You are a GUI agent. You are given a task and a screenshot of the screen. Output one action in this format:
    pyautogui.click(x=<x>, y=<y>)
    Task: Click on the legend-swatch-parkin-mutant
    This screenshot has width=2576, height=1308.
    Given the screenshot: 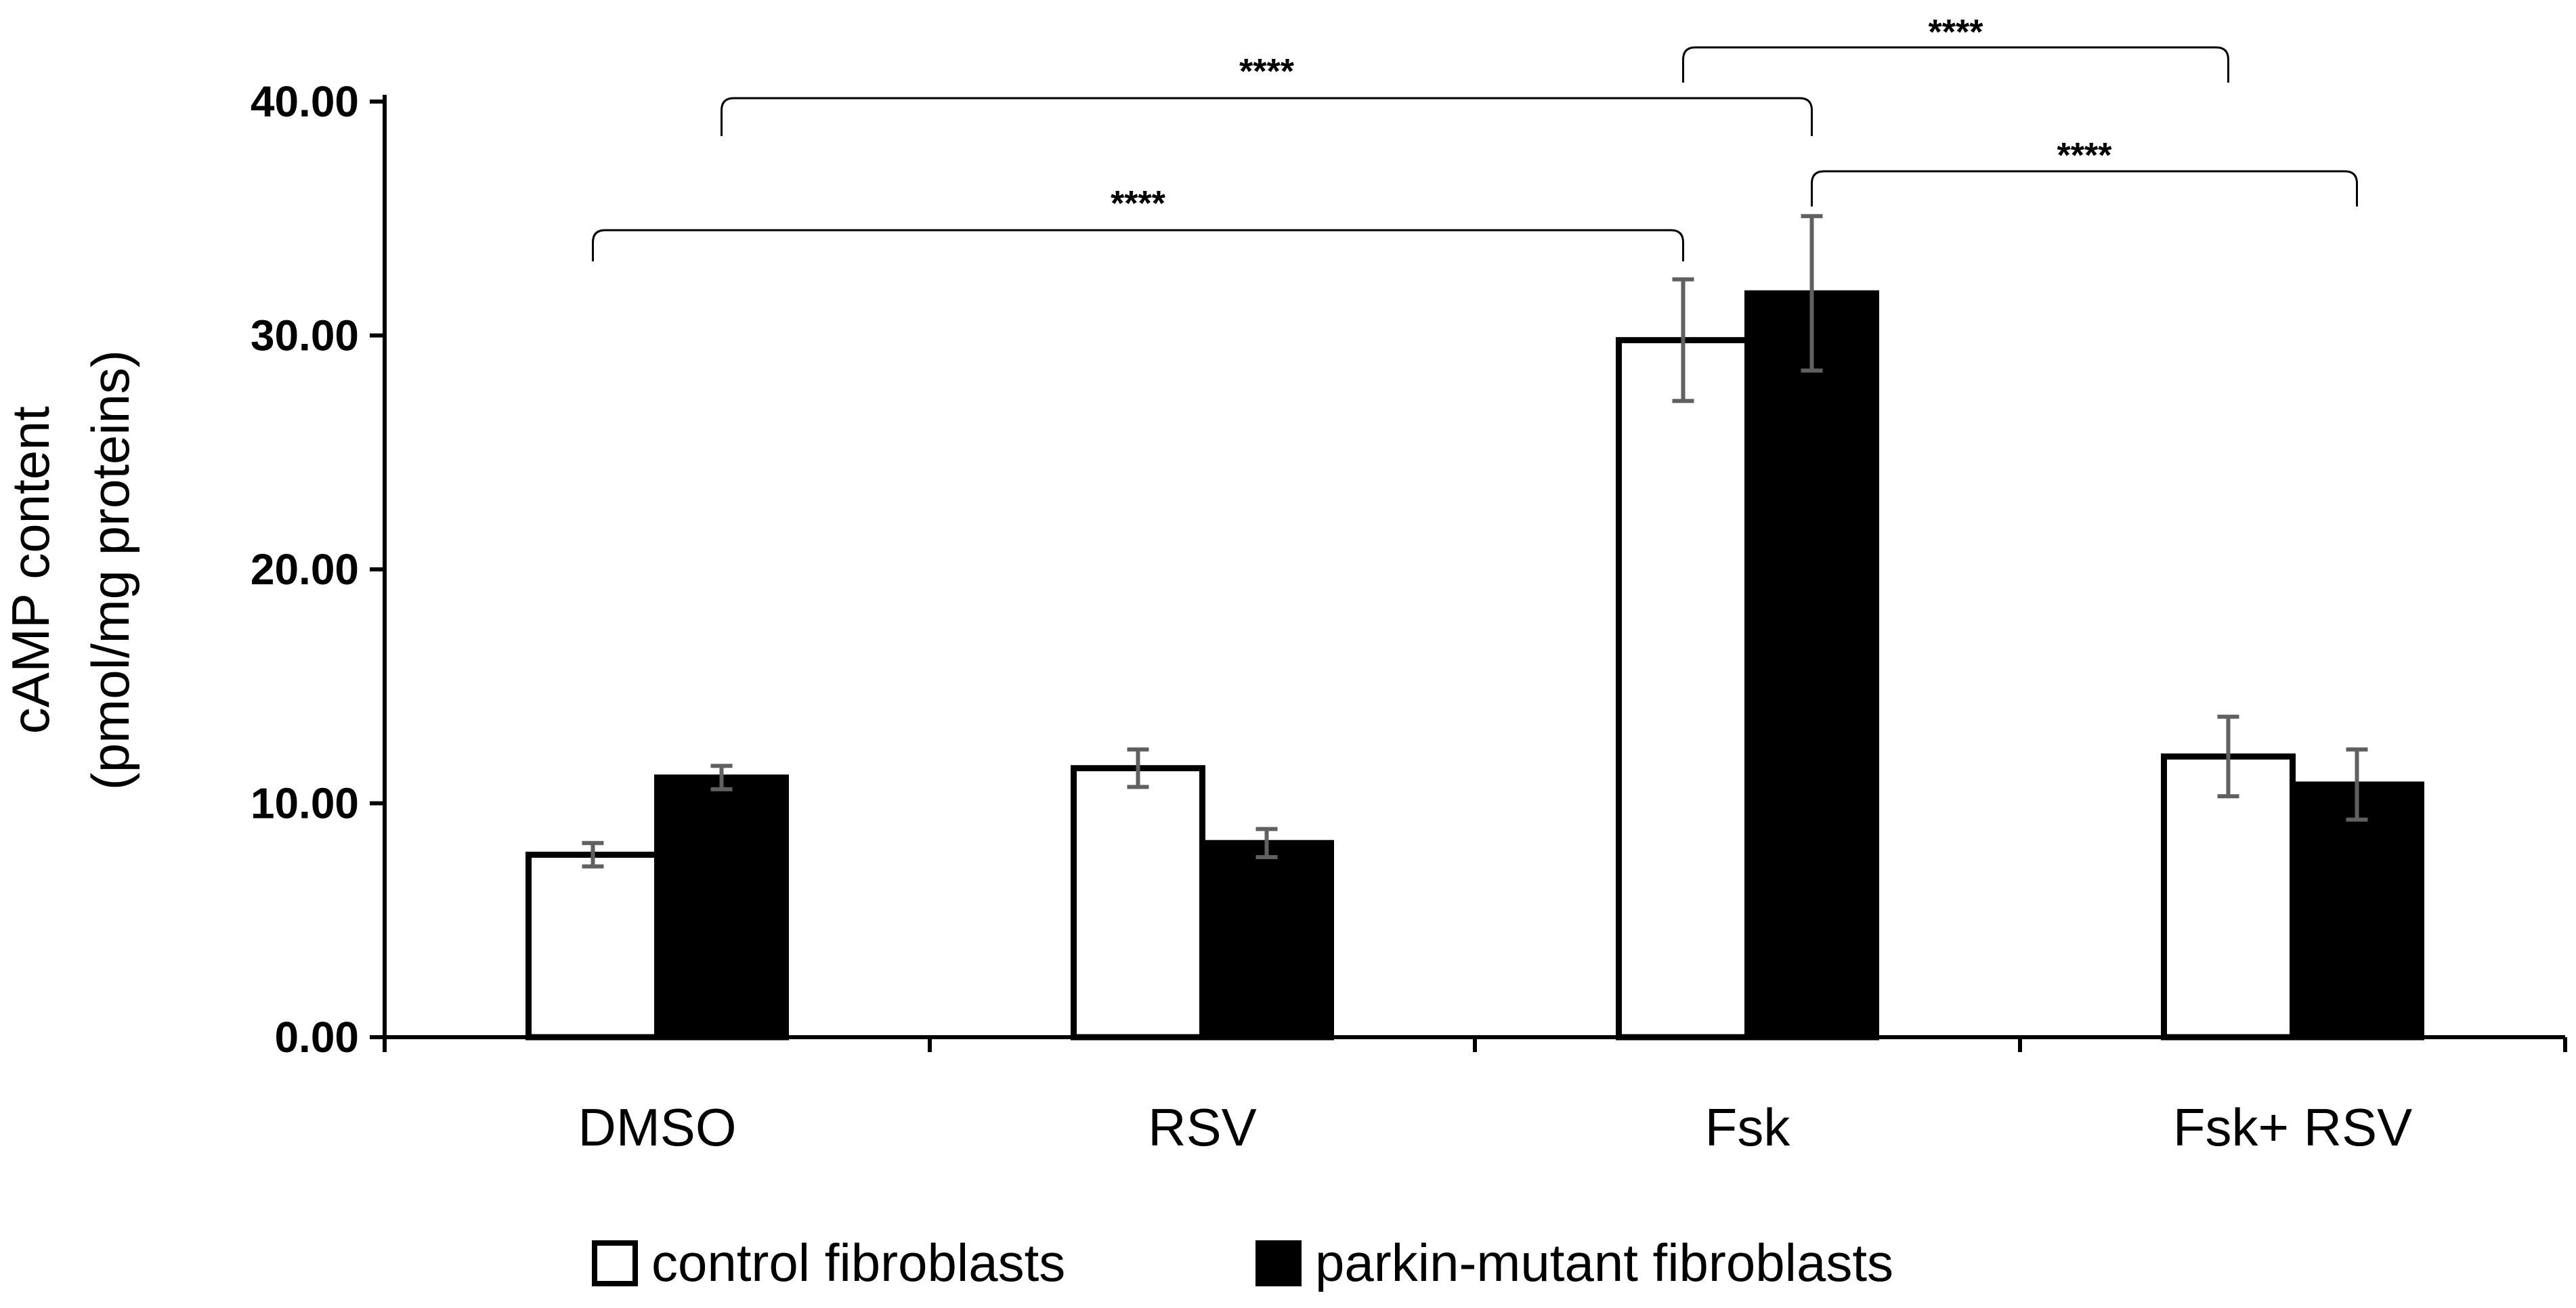 What is the action you would take?
    pyautogui.click(x=1278, y=1263)
    